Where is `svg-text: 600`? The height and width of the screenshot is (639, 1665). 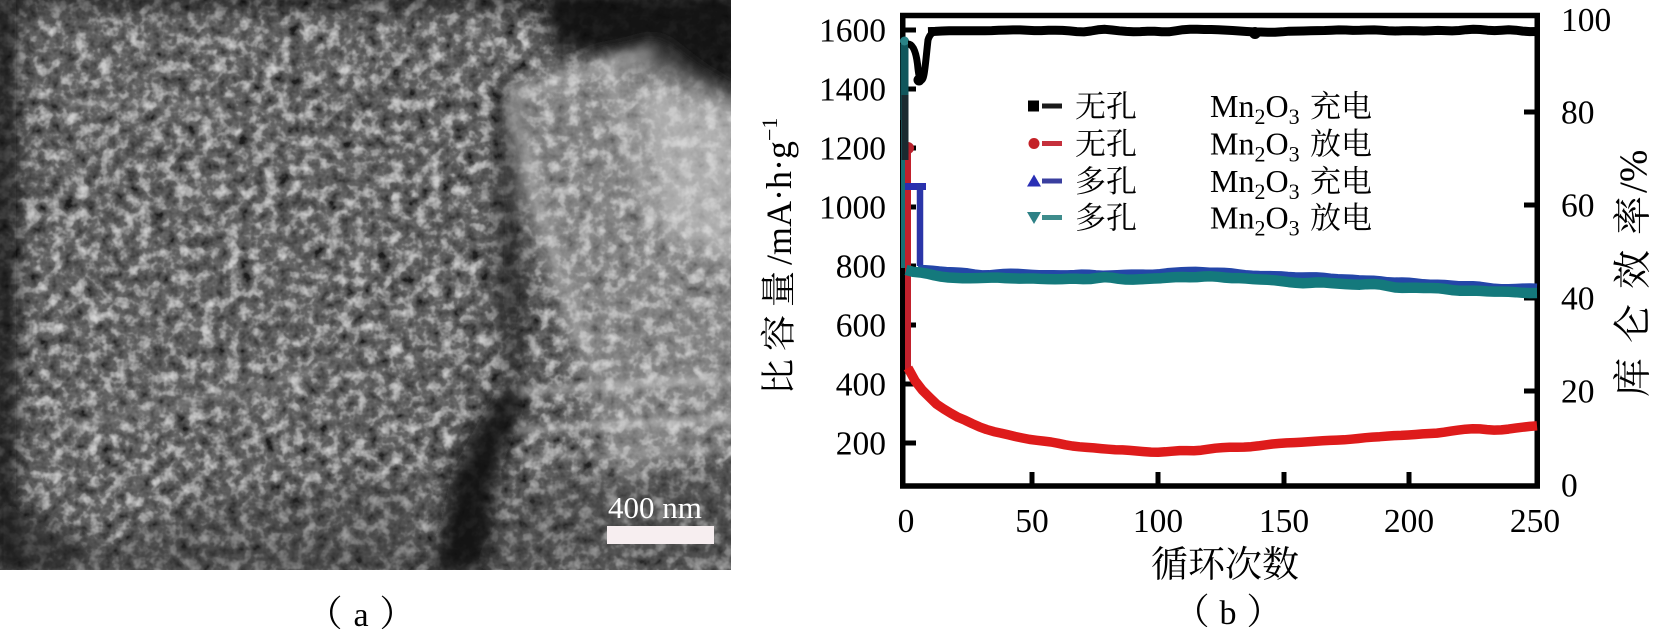 svg-text: 600 is located at coordinates (861, 326).